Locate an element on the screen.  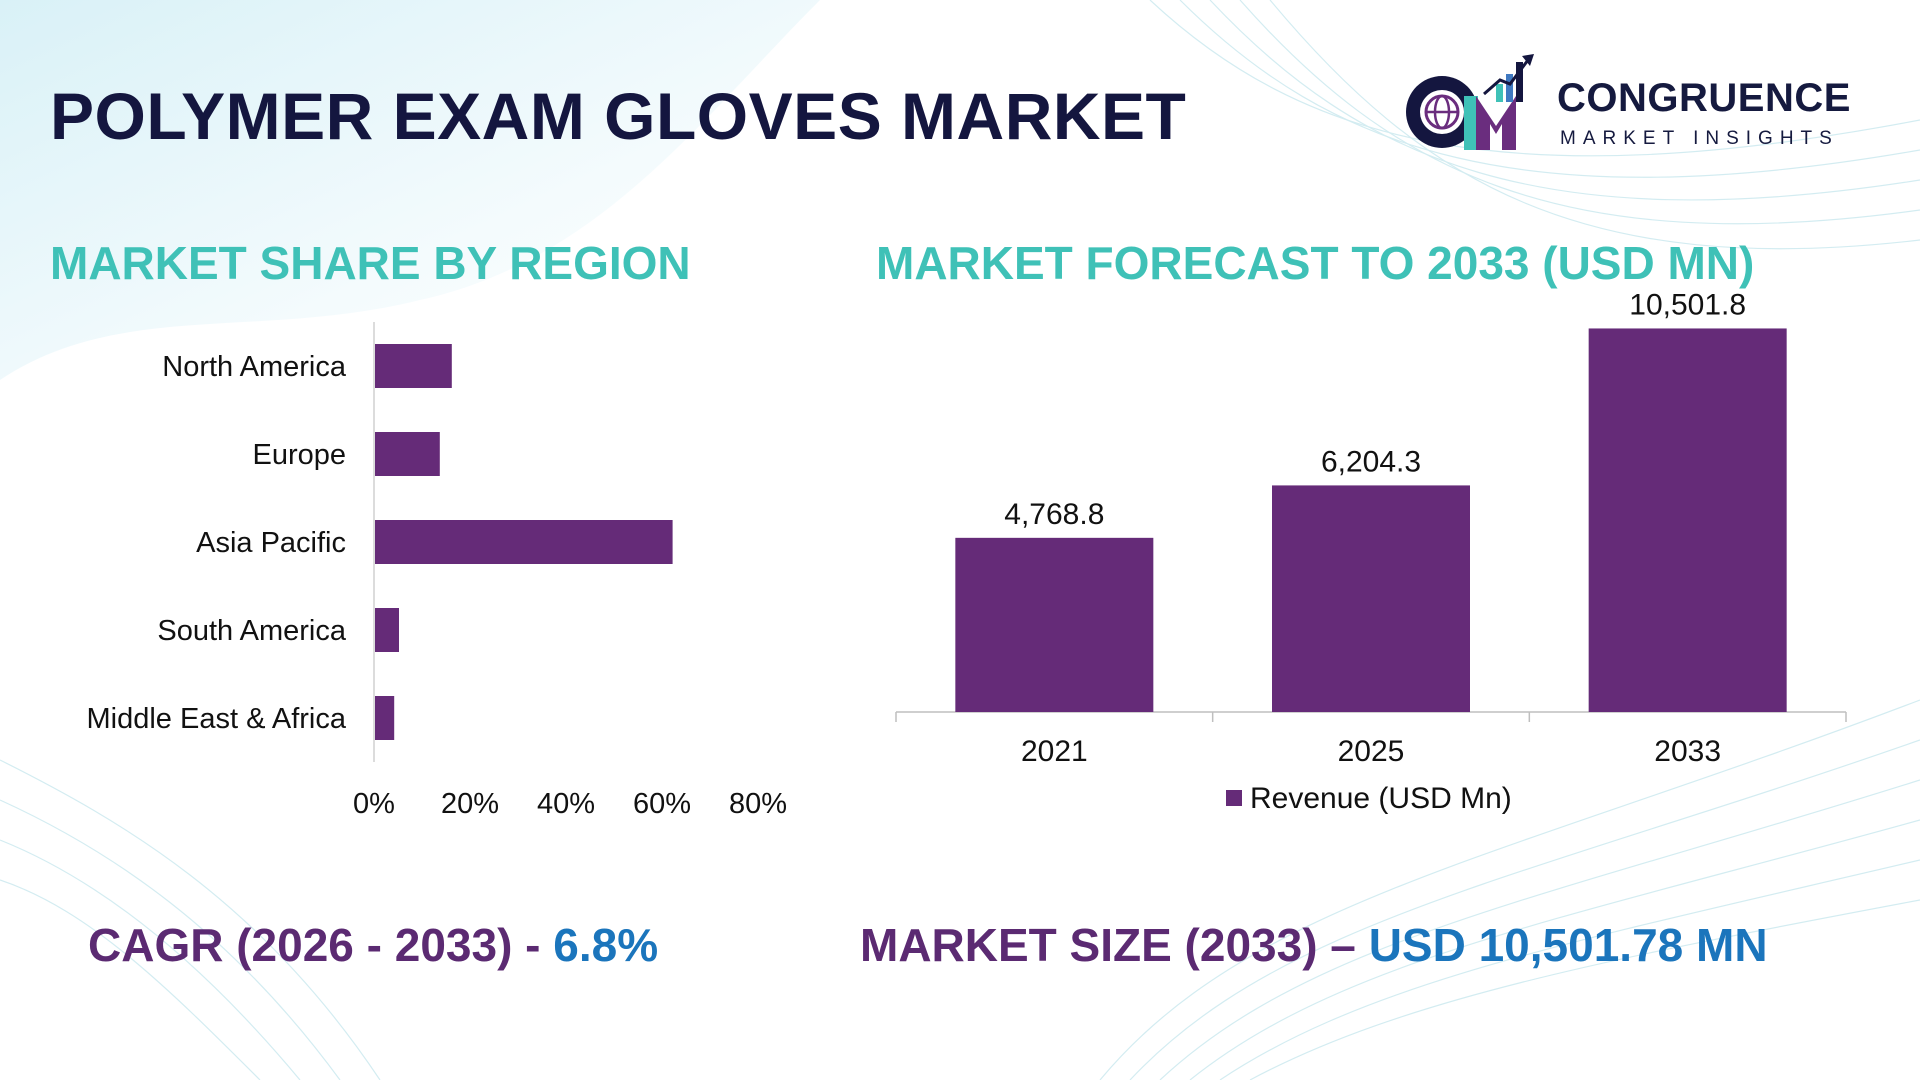
category-label: 2025 is located at coordinates (1371, 751).